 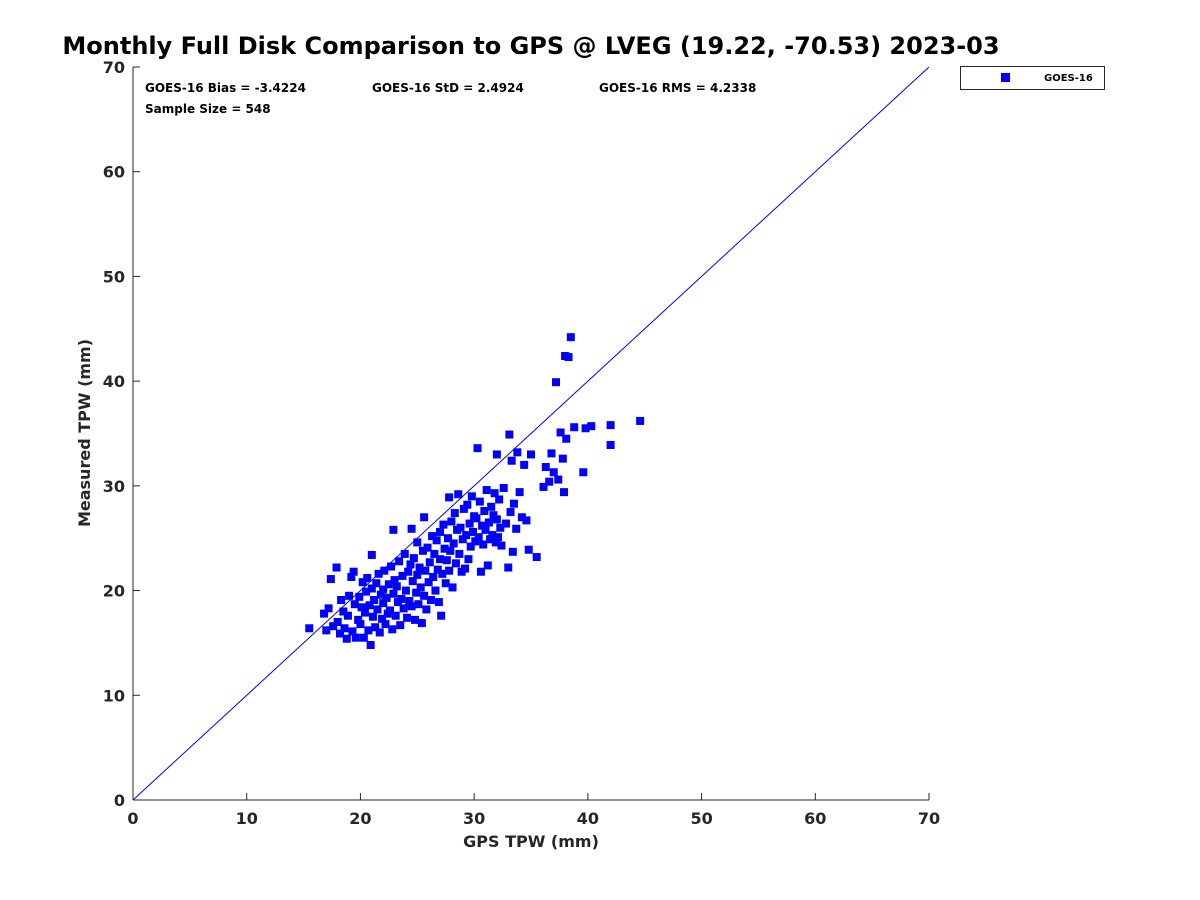 I want to click on y-tick-label: 50, so click(x=114, y=276).